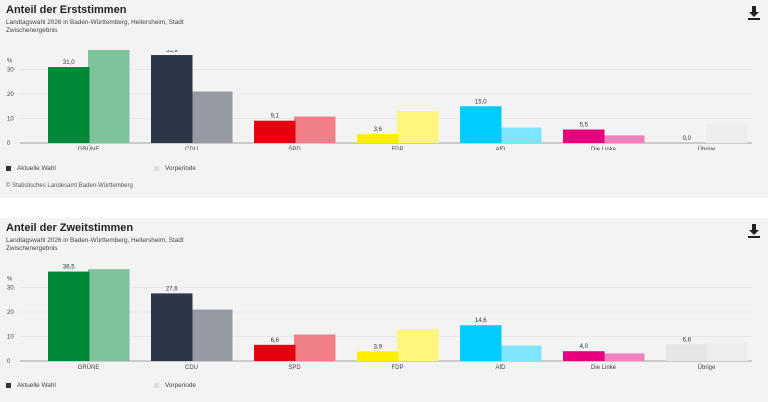 This screenshot has height=402, width=768. What do you see at coordinates (481, 321) in the screenshot?
I see `data-label: 14,6` at bounding box center [481, 321].